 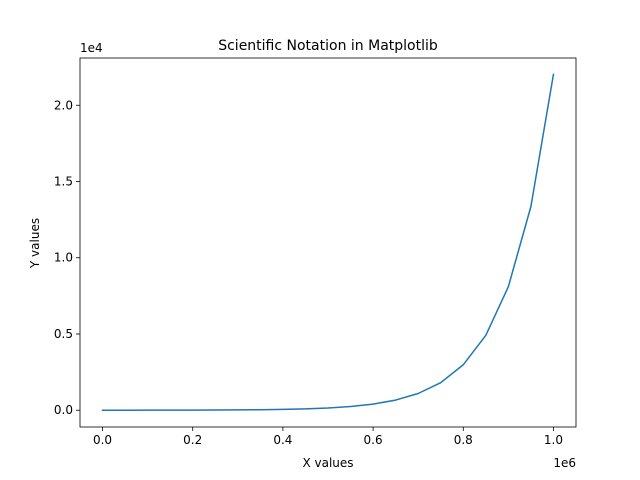 What do you see at coordinates (63, 258) in the screenshot?
I see `y-tick-label: 1.0` at bounding box center [63, 258].